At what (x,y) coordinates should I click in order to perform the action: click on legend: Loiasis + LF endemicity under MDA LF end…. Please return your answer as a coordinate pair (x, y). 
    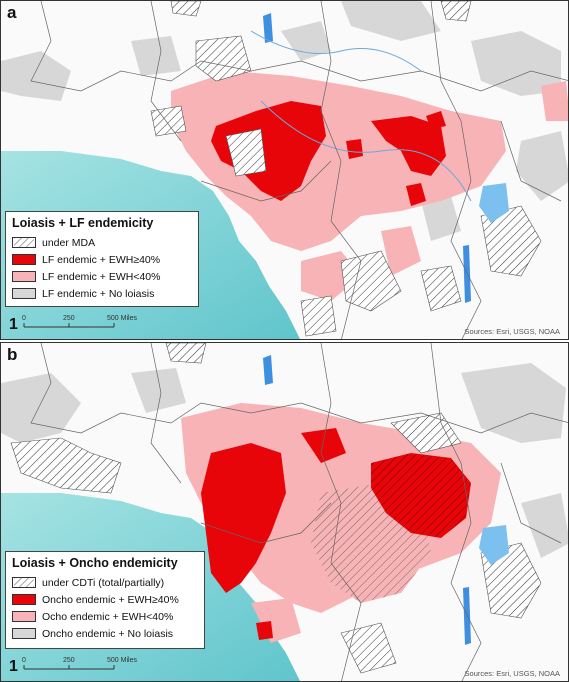
    Looking at the image, I should click on (102, 259).